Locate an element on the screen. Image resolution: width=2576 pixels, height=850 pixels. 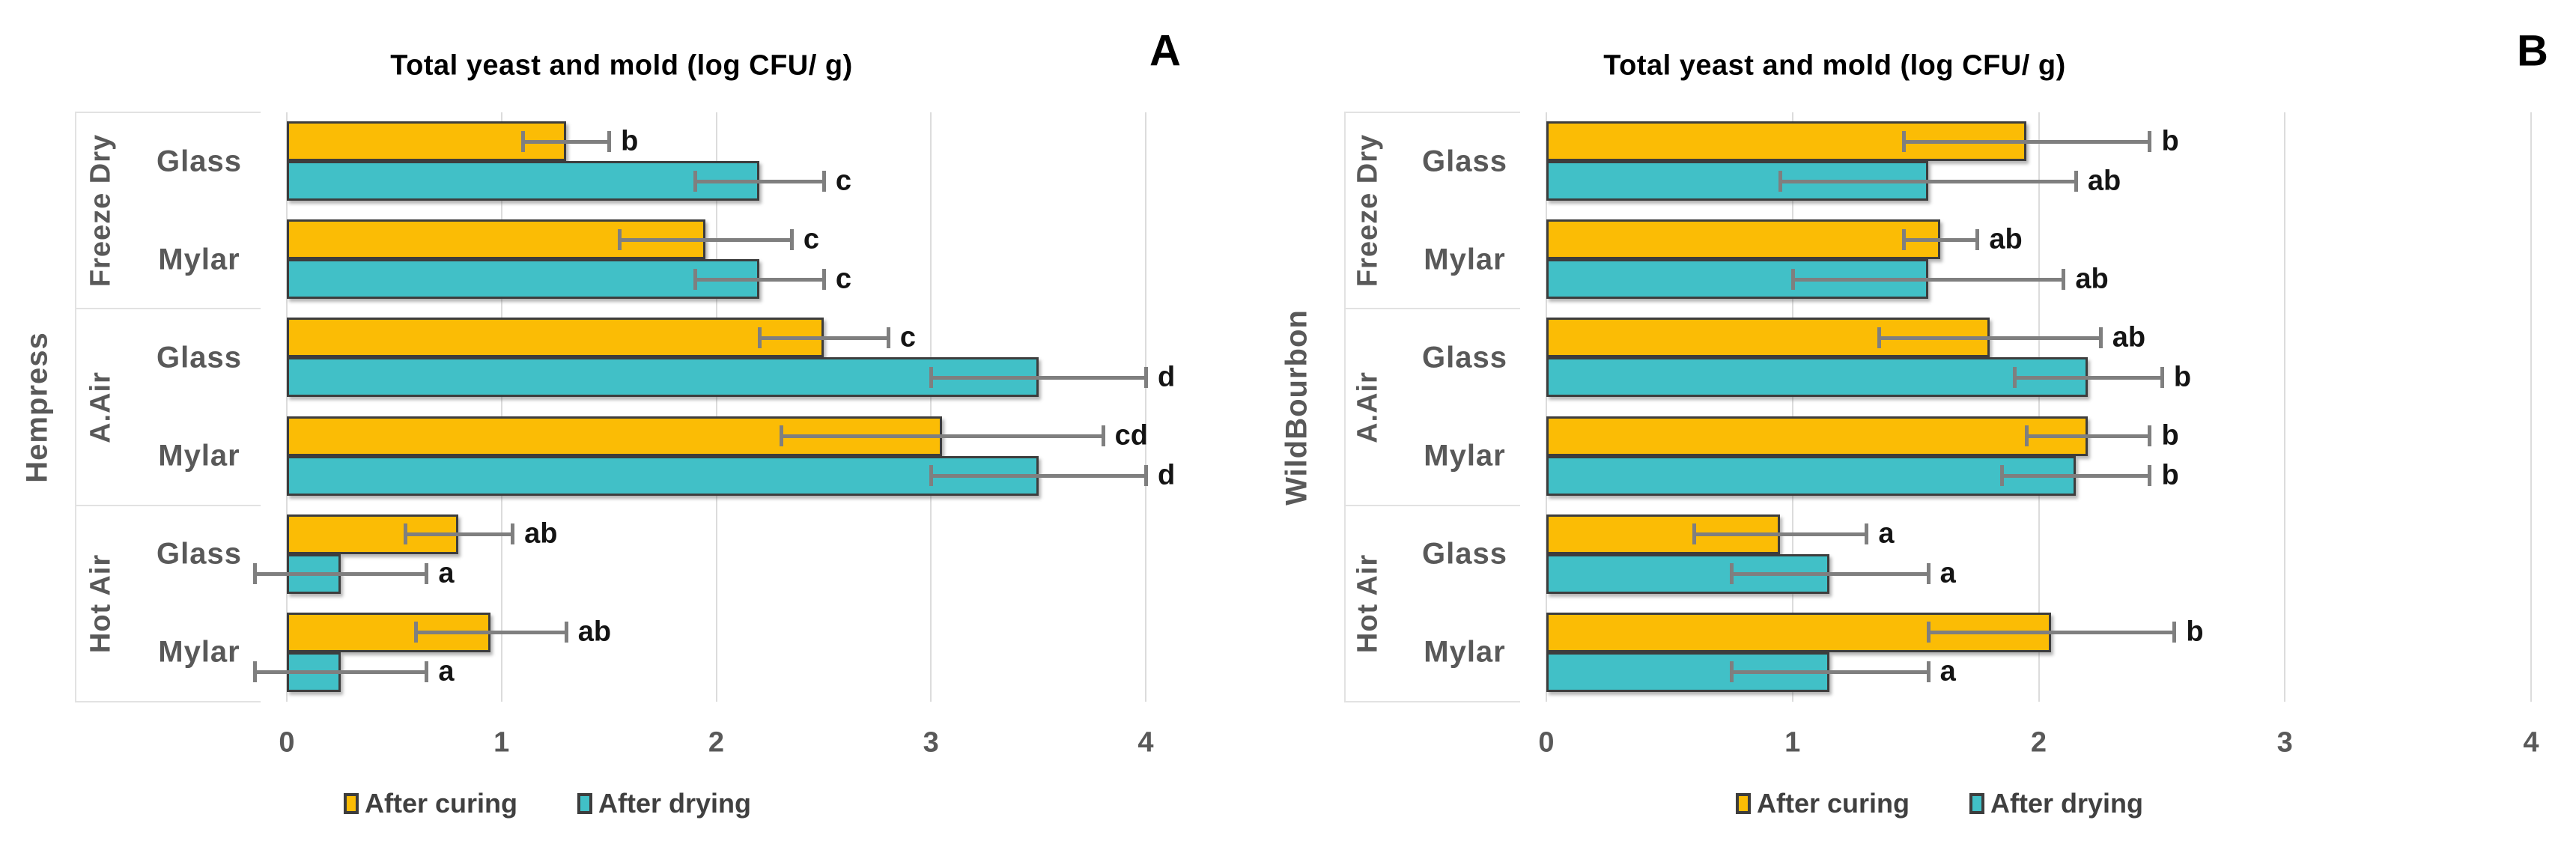
legend: After curing After drying is located at coordinates (1939, 803).